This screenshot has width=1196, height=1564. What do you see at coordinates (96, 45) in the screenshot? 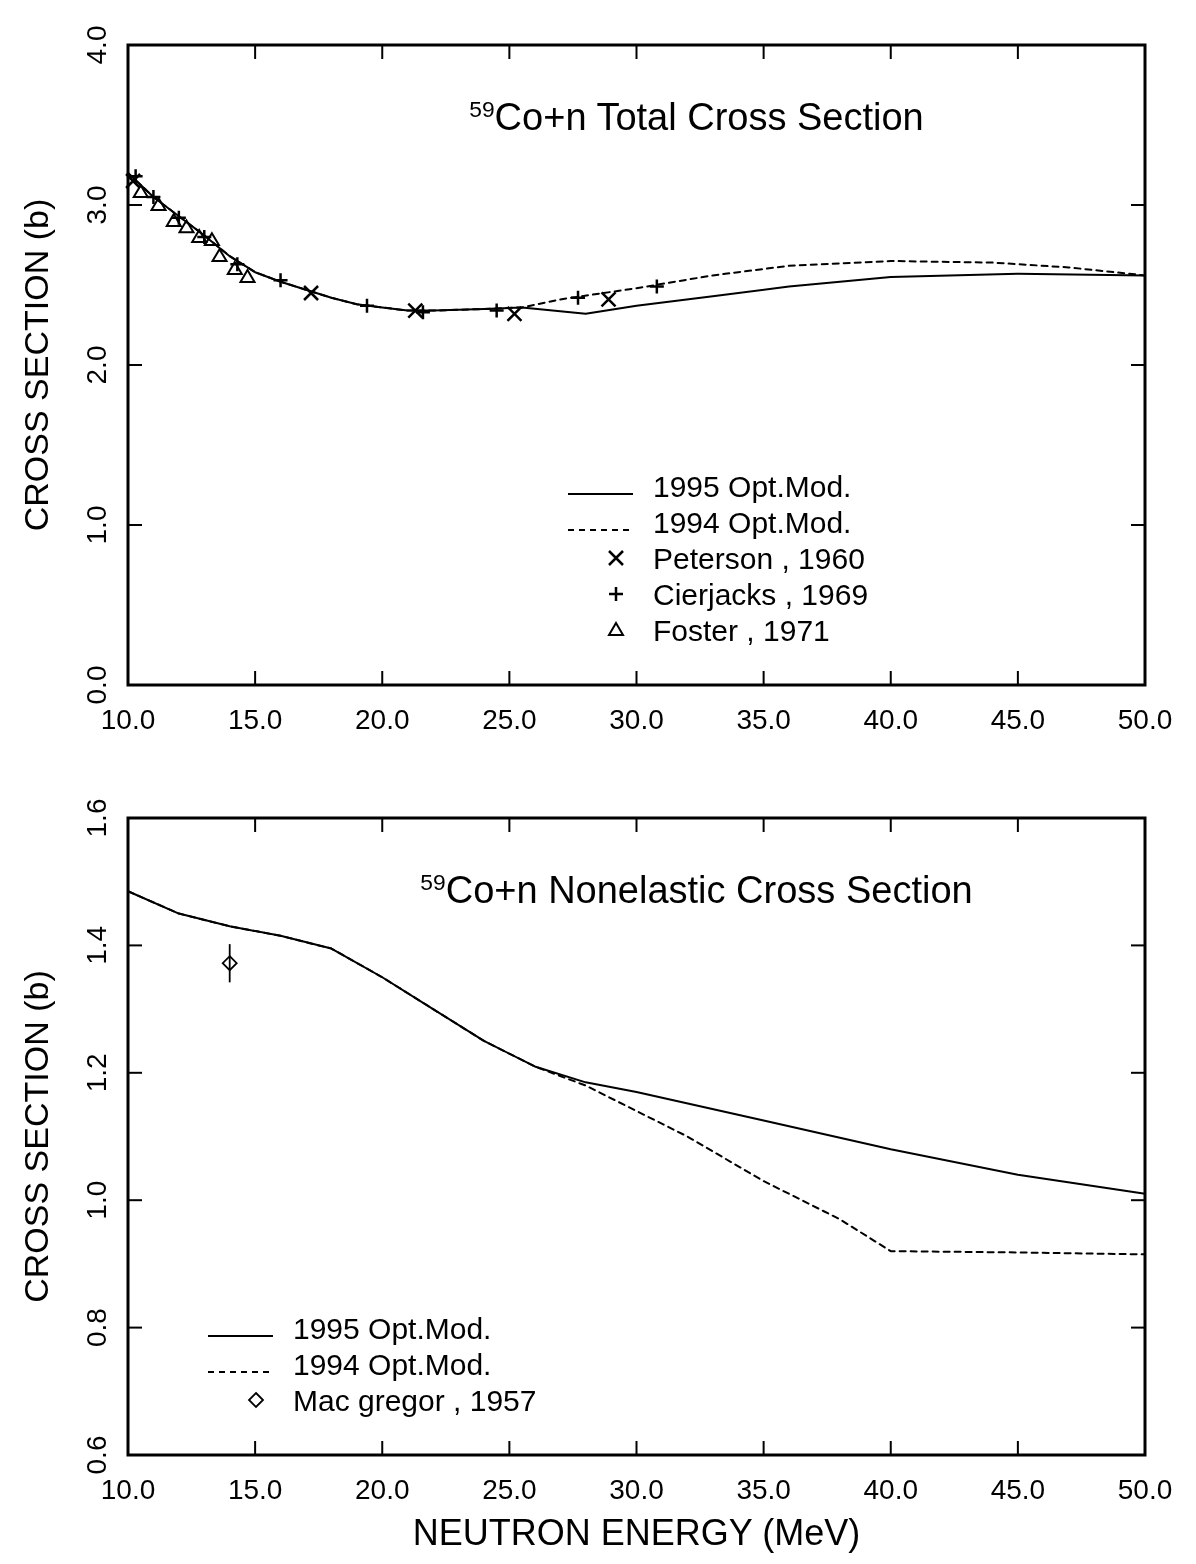
I see `y-tick-label: 4.0` at bounding box center [96, 45].